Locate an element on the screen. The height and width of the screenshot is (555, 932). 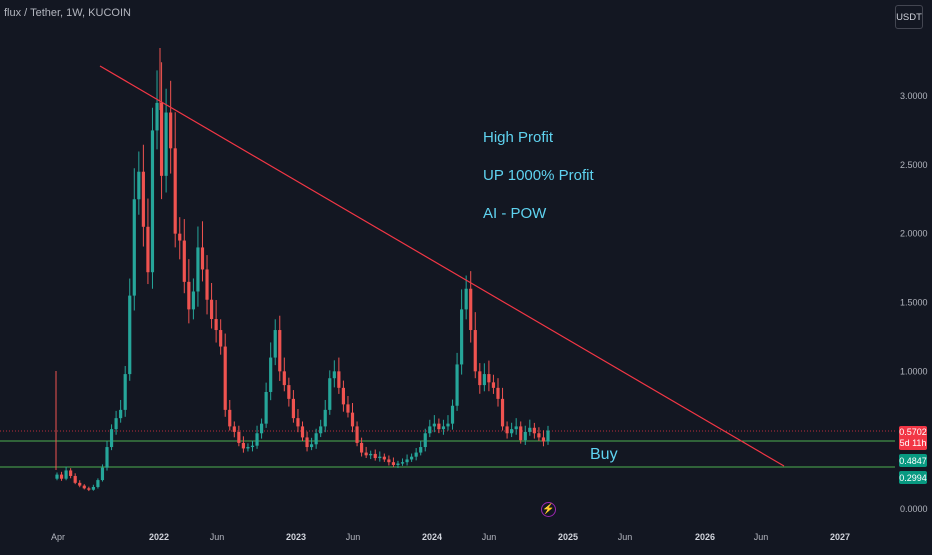
annotation-buy: Buy is located at coordinates (604, 454).